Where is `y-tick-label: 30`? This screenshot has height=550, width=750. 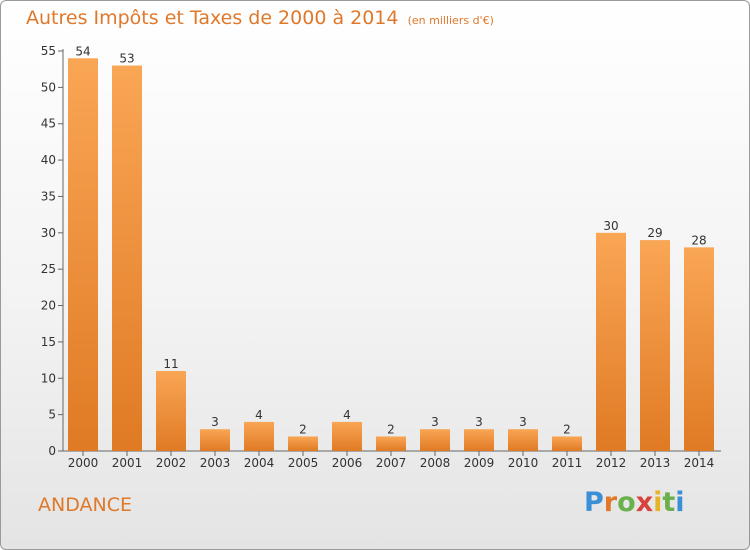 y-tick-label: 30 is located at coordinates (48, 233).